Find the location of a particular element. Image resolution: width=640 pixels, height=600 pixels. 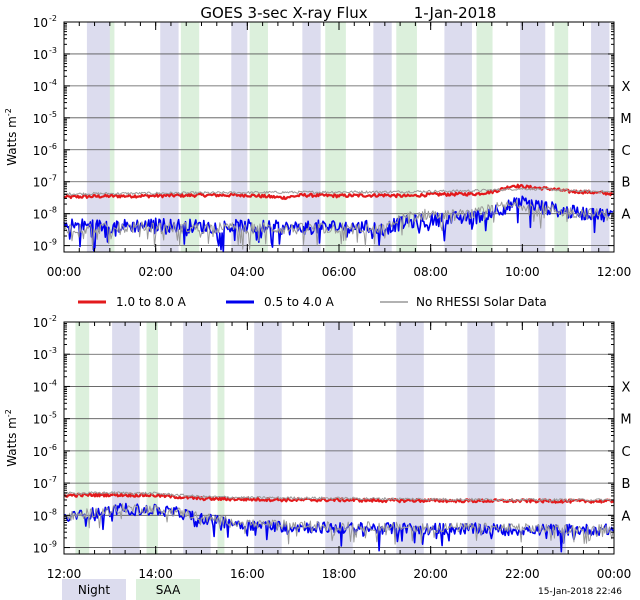

legend-night-swatch is located at coordinates (94, 589).